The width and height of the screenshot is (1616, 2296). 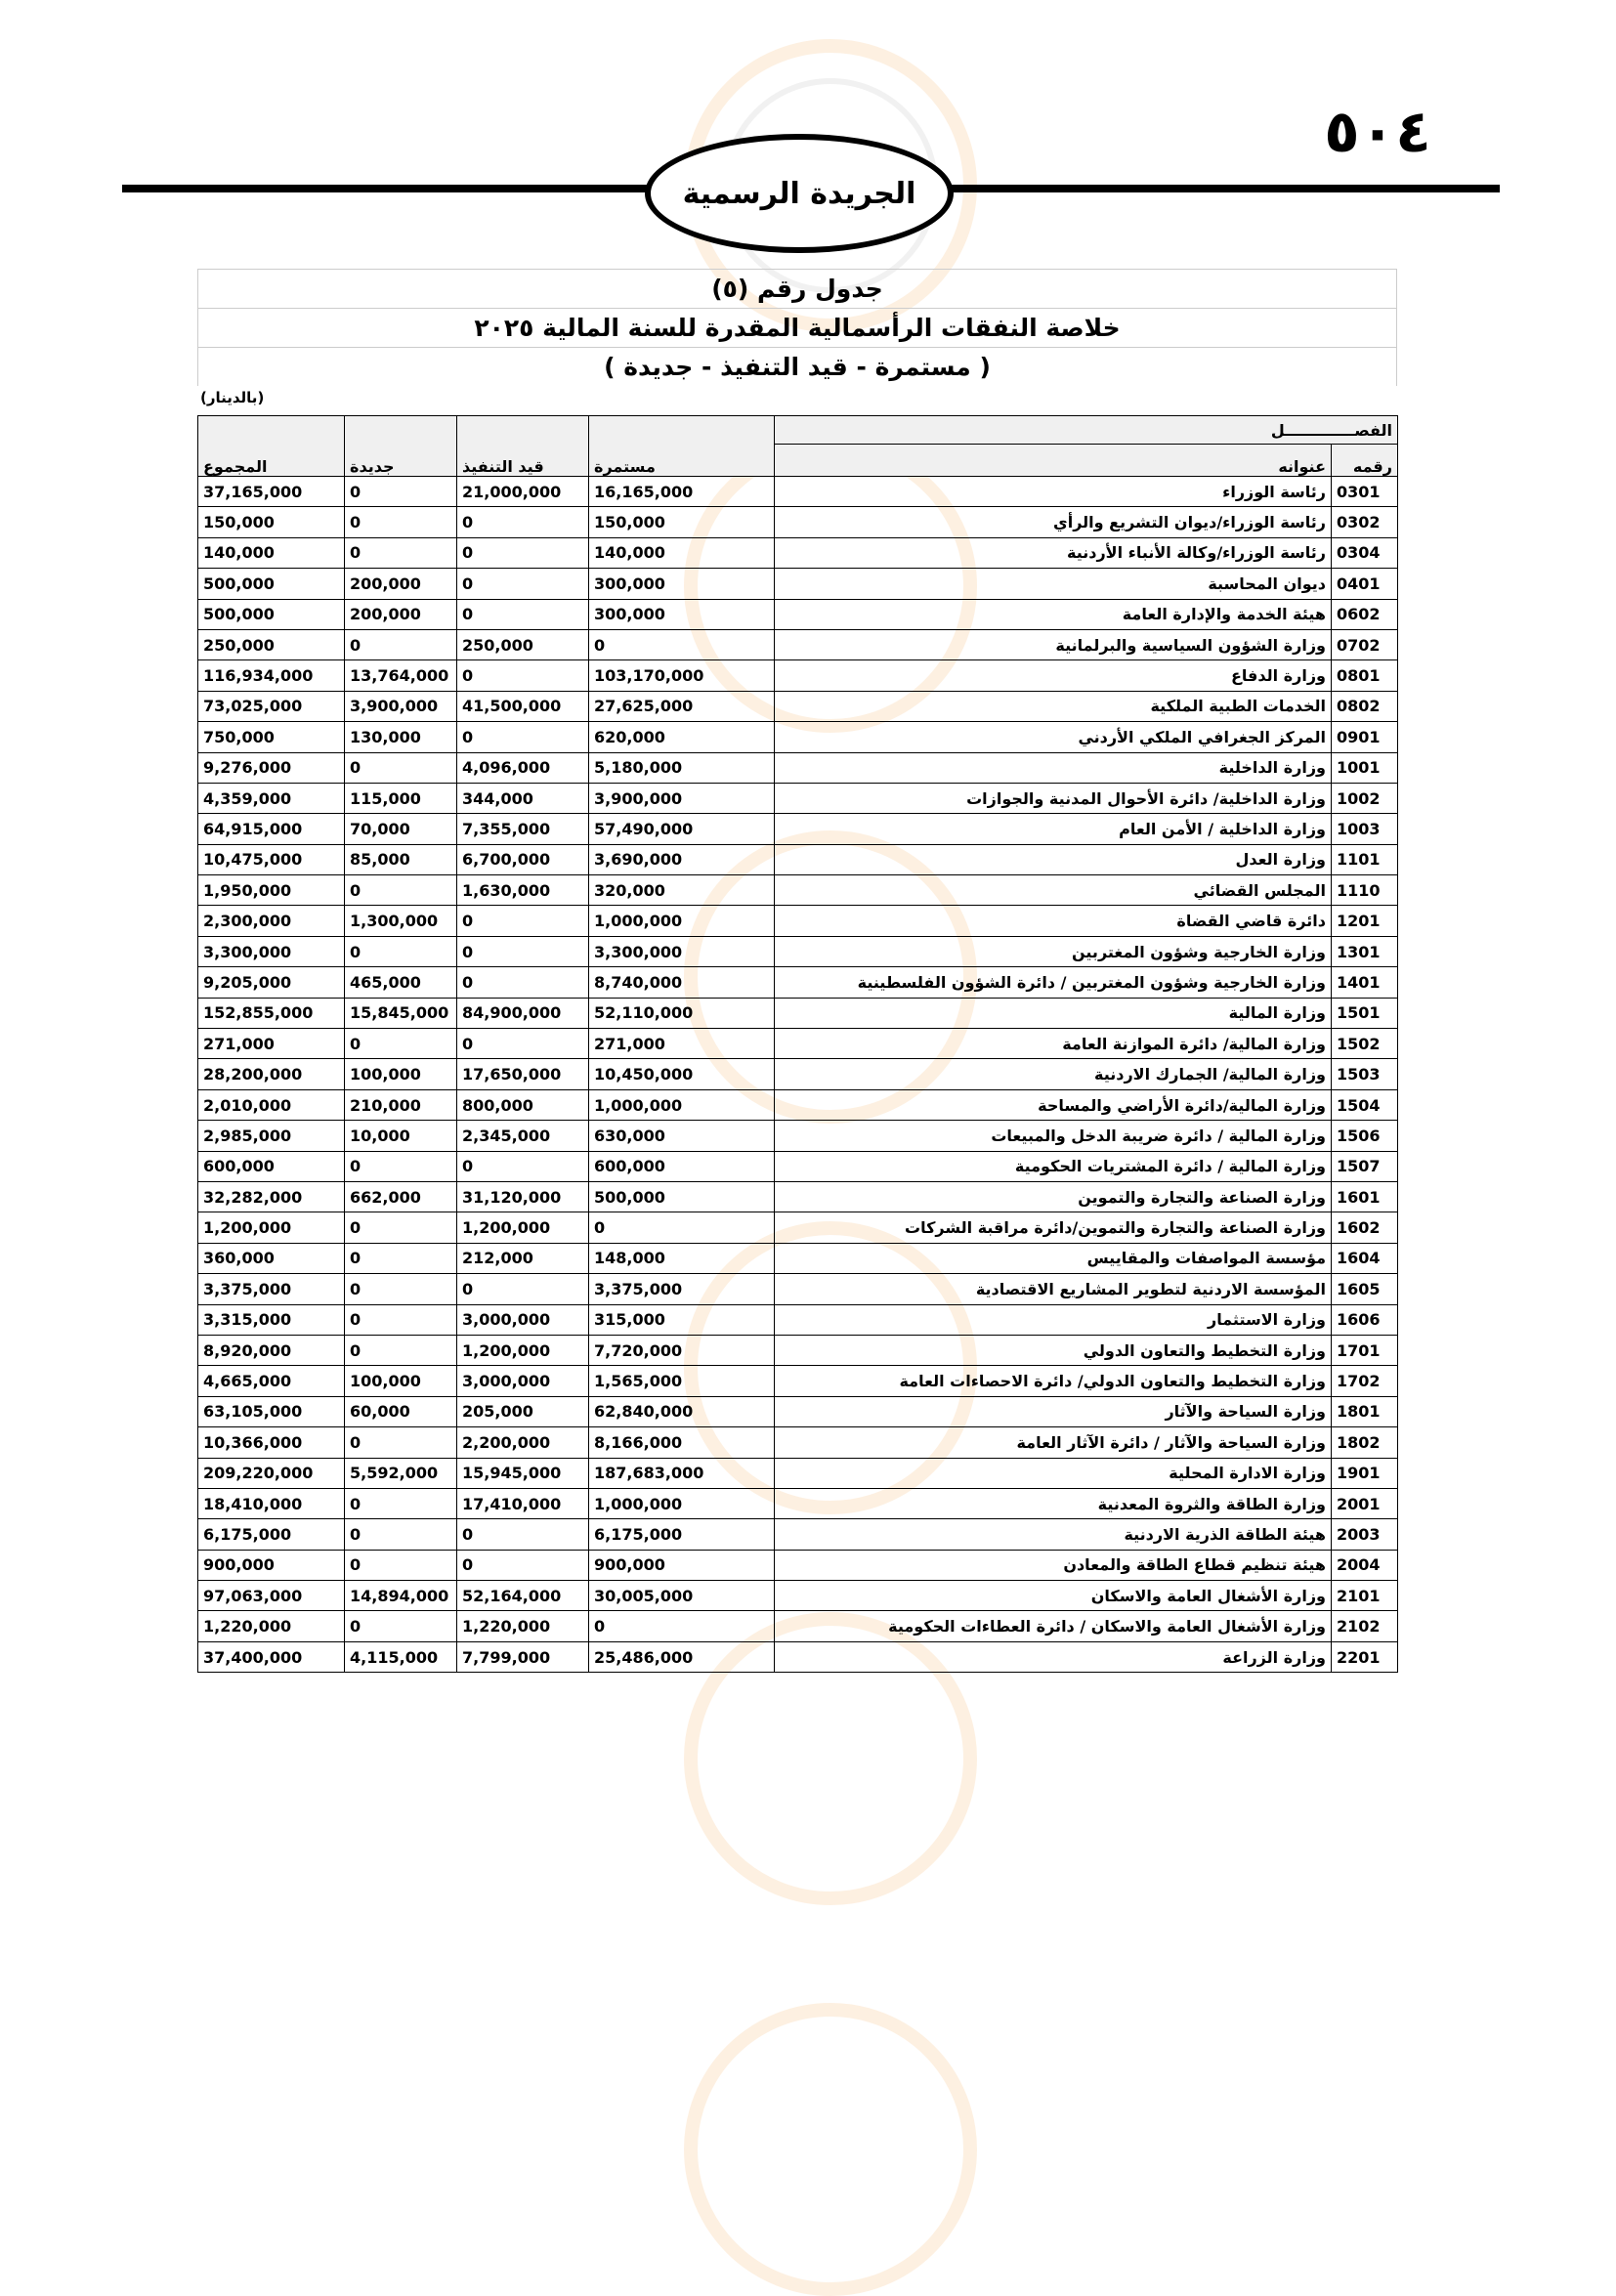 I want to click on ongoing-amount: 150,000, so click(x=681, y=522).